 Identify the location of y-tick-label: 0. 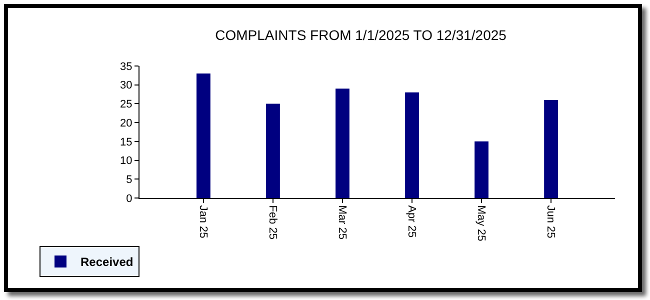
(129, 198).